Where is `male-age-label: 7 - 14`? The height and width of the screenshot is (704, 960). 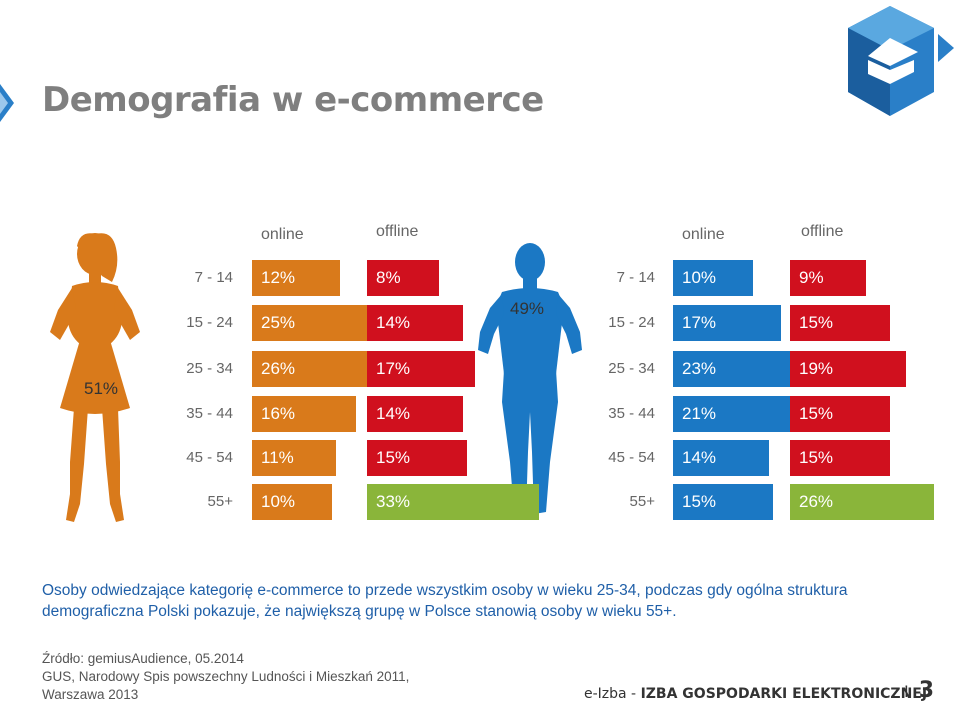
male-age-label: 7 - 14 is located at coordinates (635, 277).